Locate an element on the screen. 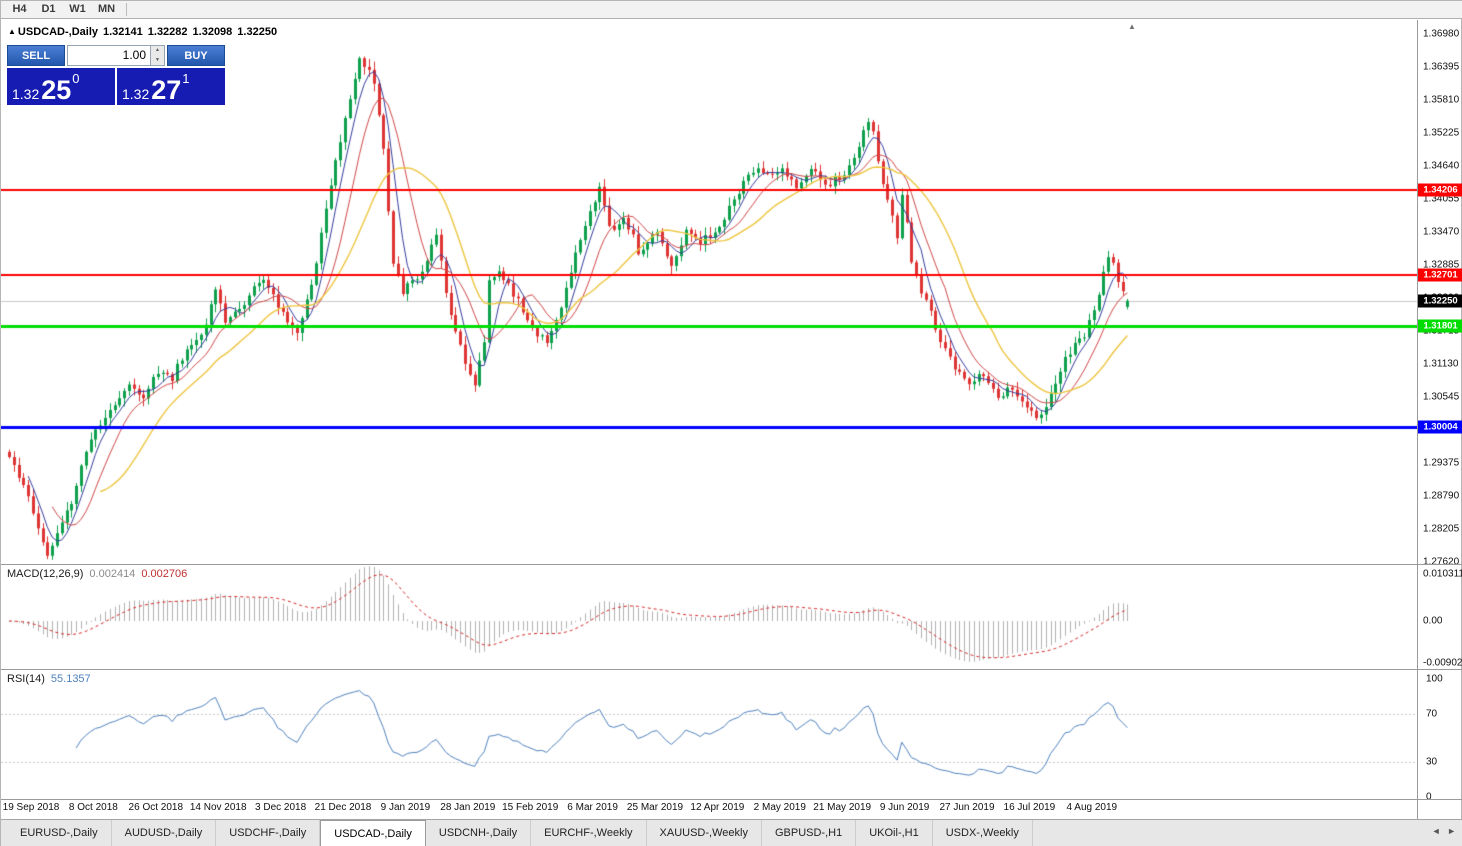  price-axis-label: 1.35225 is located at coordinates (1441, 133).